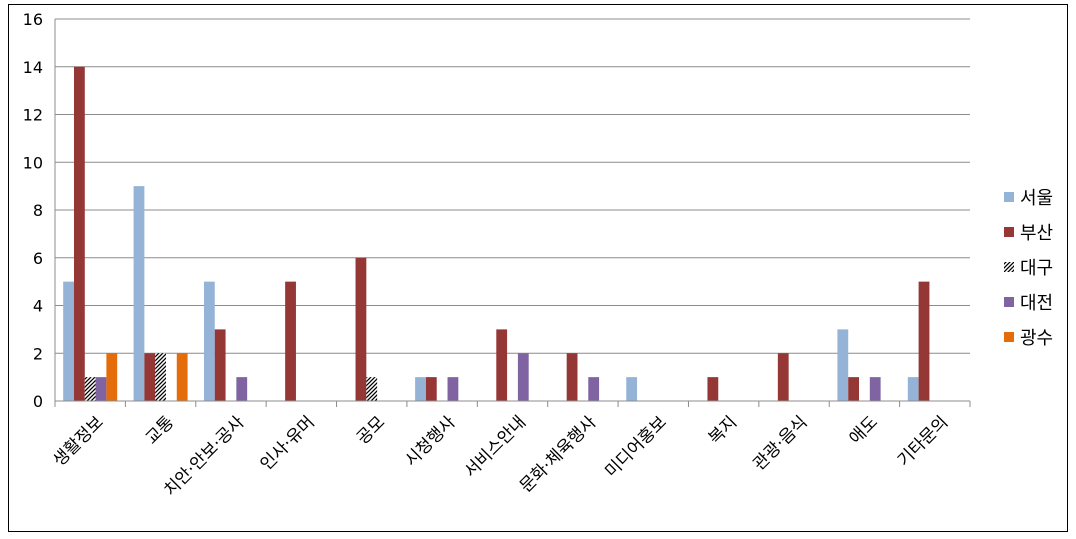 The height and width of the screenshot is (539, 1076). What do you see at coordinates (242, 389) in the screenshot?
I see `bar-대전-치안·안보·공사` at bounding box center [242, 389].